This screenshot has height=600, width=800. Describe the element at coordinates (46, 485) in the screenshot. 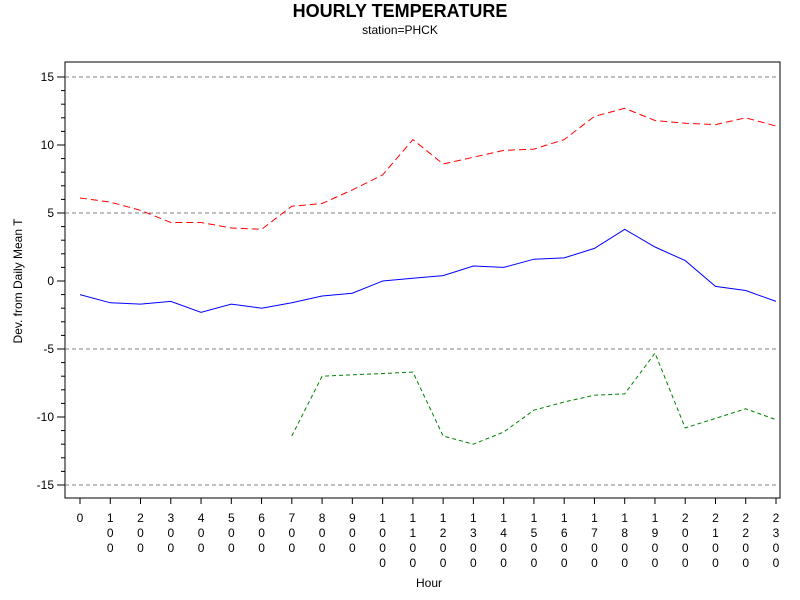

I see `y-tick-label: -15` at that location.